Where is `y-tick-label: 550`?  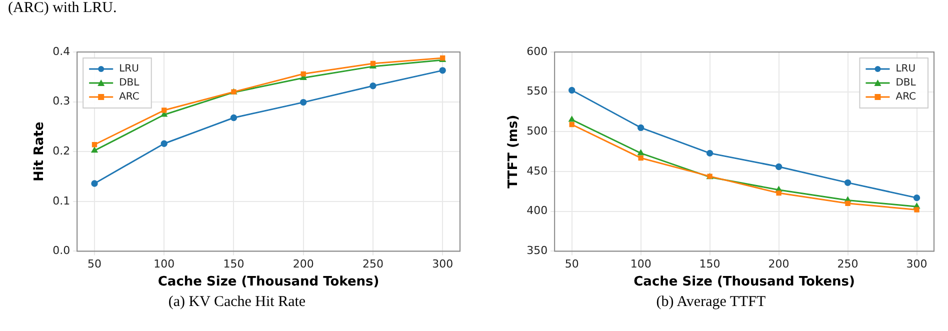 y-tick-label: 550 is located at coordinates (537, 91).